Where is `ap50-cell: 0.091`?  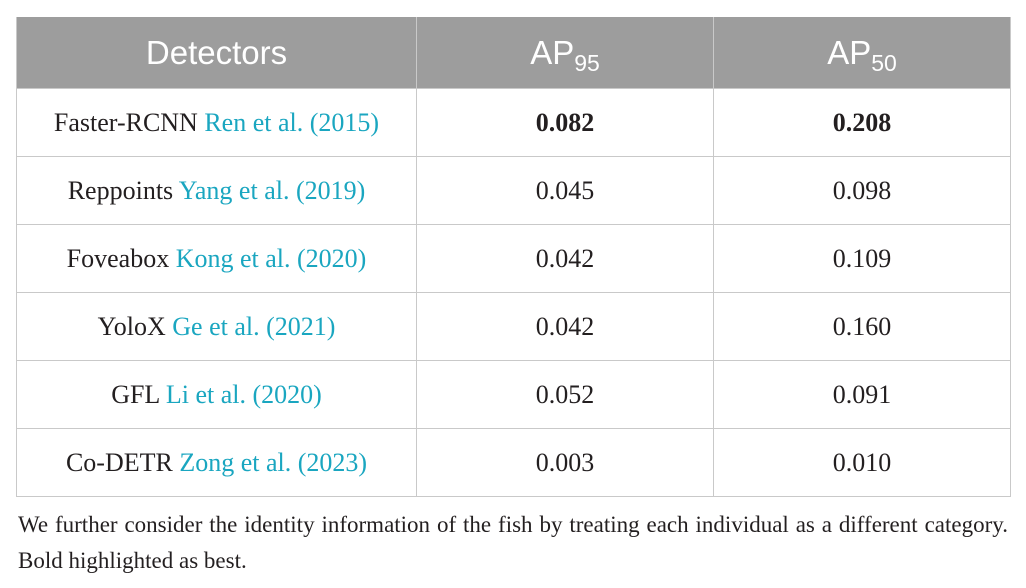
ap50-cell: 0.091 is located at coordinates (862, 394).